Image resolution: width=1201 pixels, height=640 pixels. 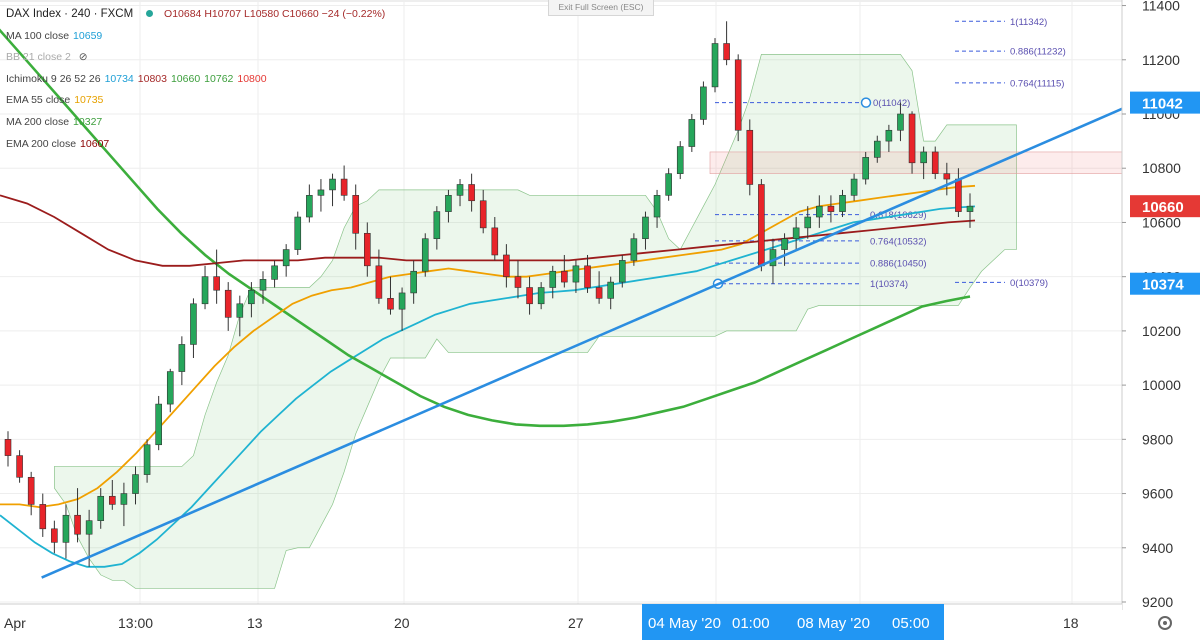 I want to click on price-tick-label: 9600, so click(x=1157, y=494).